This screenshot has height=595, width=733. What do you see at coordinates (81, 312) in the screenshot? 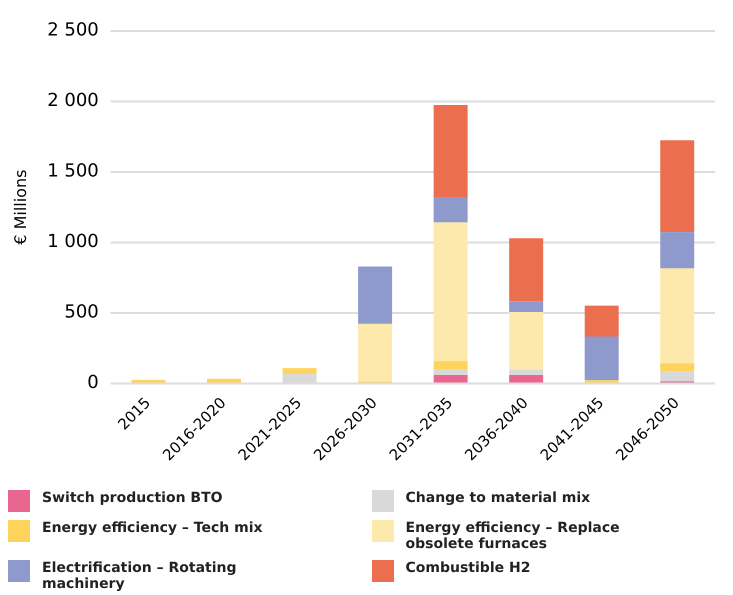
I see `y-tick-label: 500` at bounding box center [81, 312].